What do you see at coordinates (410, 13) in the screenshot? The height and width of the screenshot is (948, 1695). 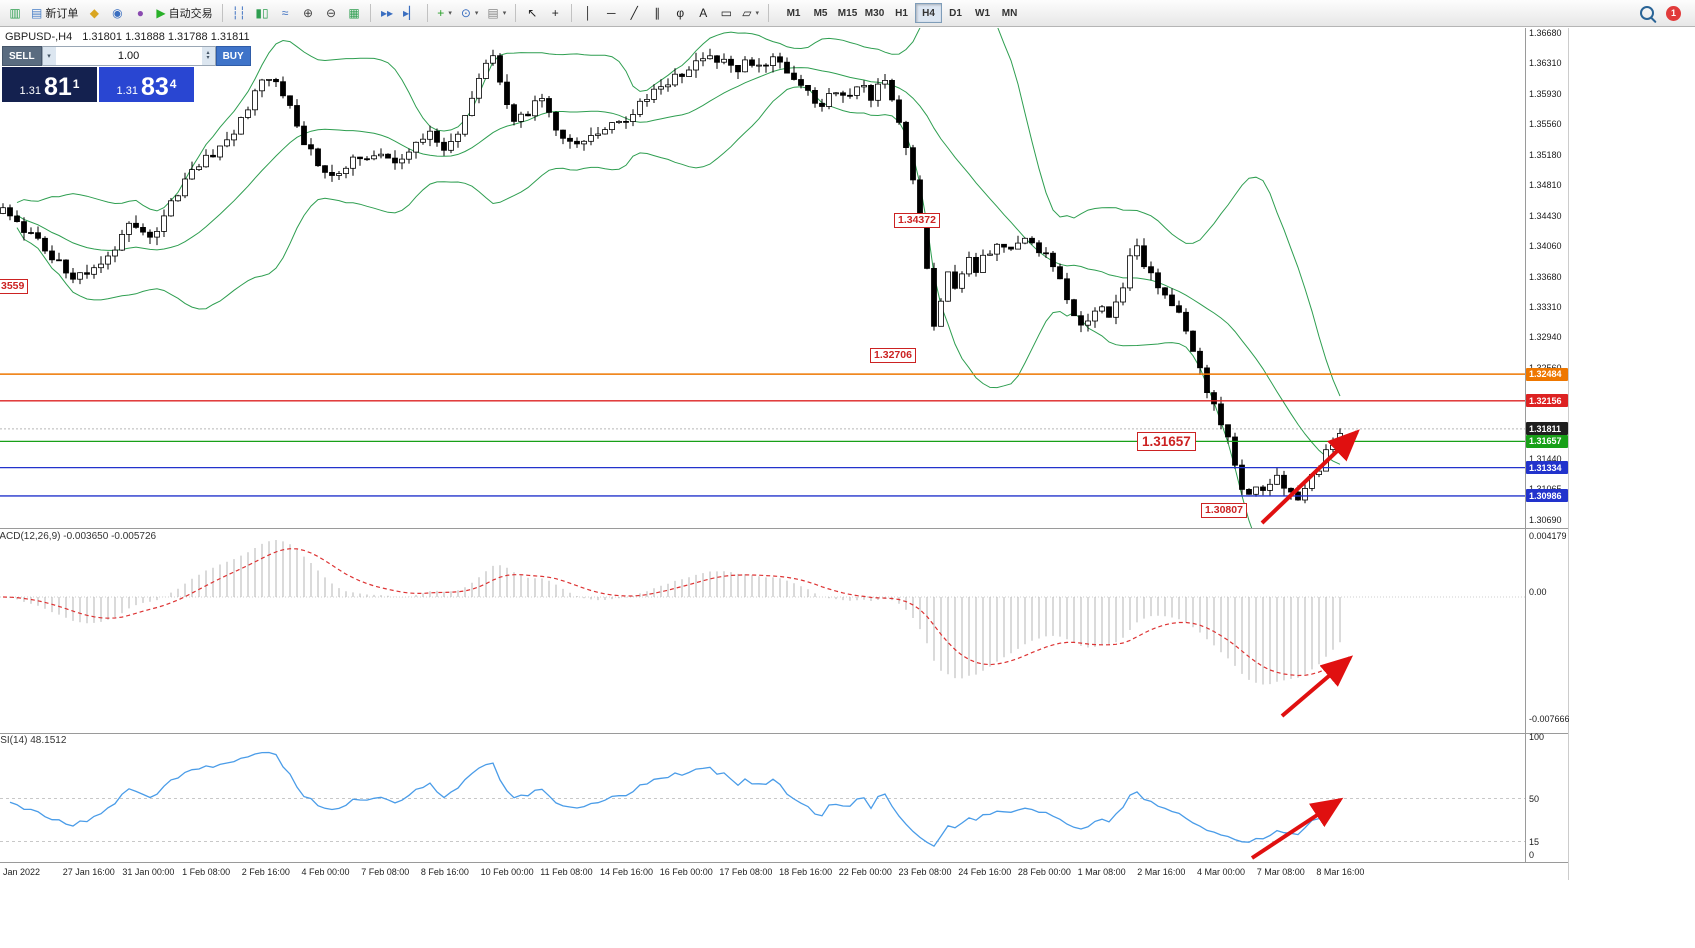 I see `chart-shift-button: ▸▏` at bounding box center [410, 13].